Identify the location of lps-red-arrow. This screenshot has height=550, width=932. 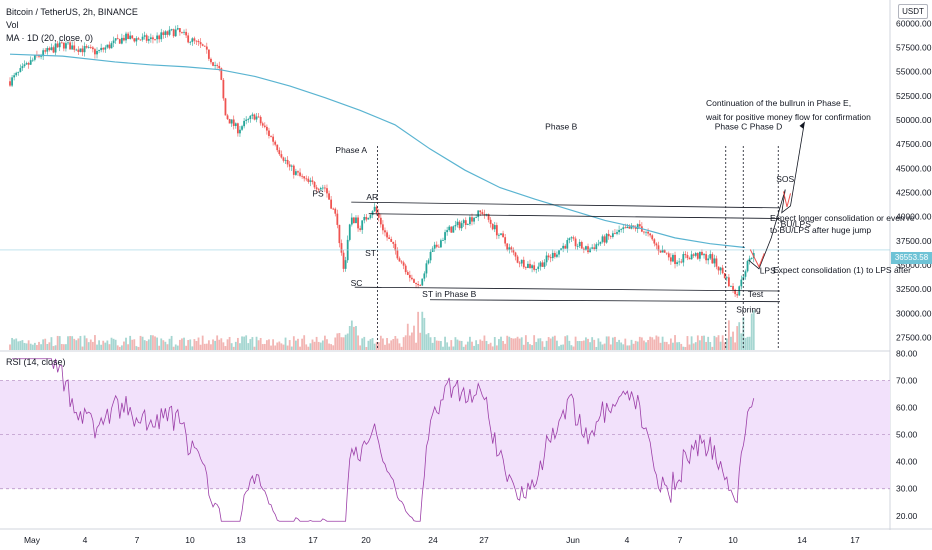
(757, 259).